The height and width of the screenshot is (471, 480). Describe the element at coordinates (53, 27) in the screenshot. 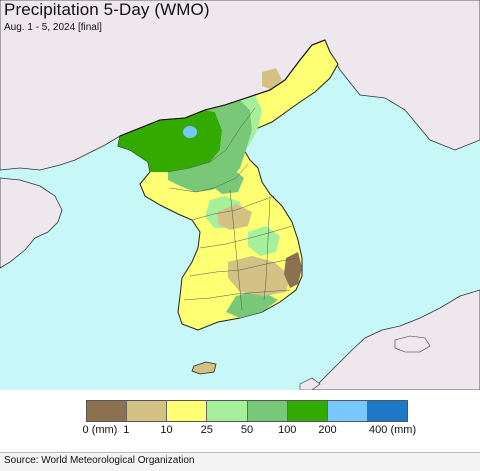

I see `map-subtitle: Aug. 1 - 5, 2024 [final]` at that location.